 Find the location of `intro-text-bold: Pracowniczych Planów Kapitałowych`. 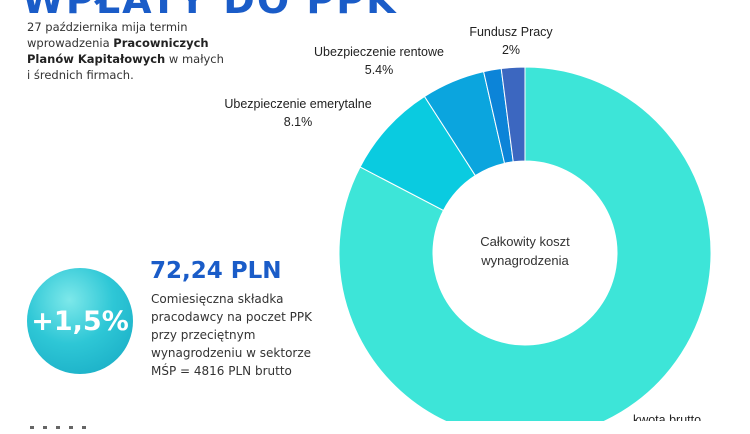

intro-text-bold: Pracowniczych Planów Kapitałowych is located at coordinates (118, 51).